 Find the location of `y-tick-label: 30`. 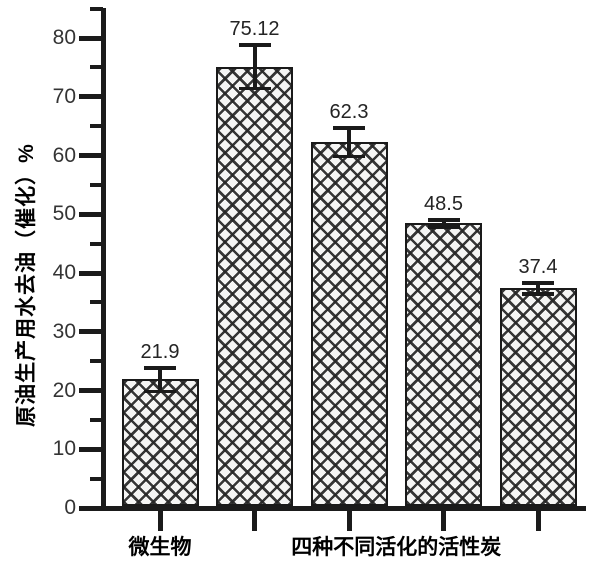

y-tick-label: 30 is located at coordinates (64, 331).